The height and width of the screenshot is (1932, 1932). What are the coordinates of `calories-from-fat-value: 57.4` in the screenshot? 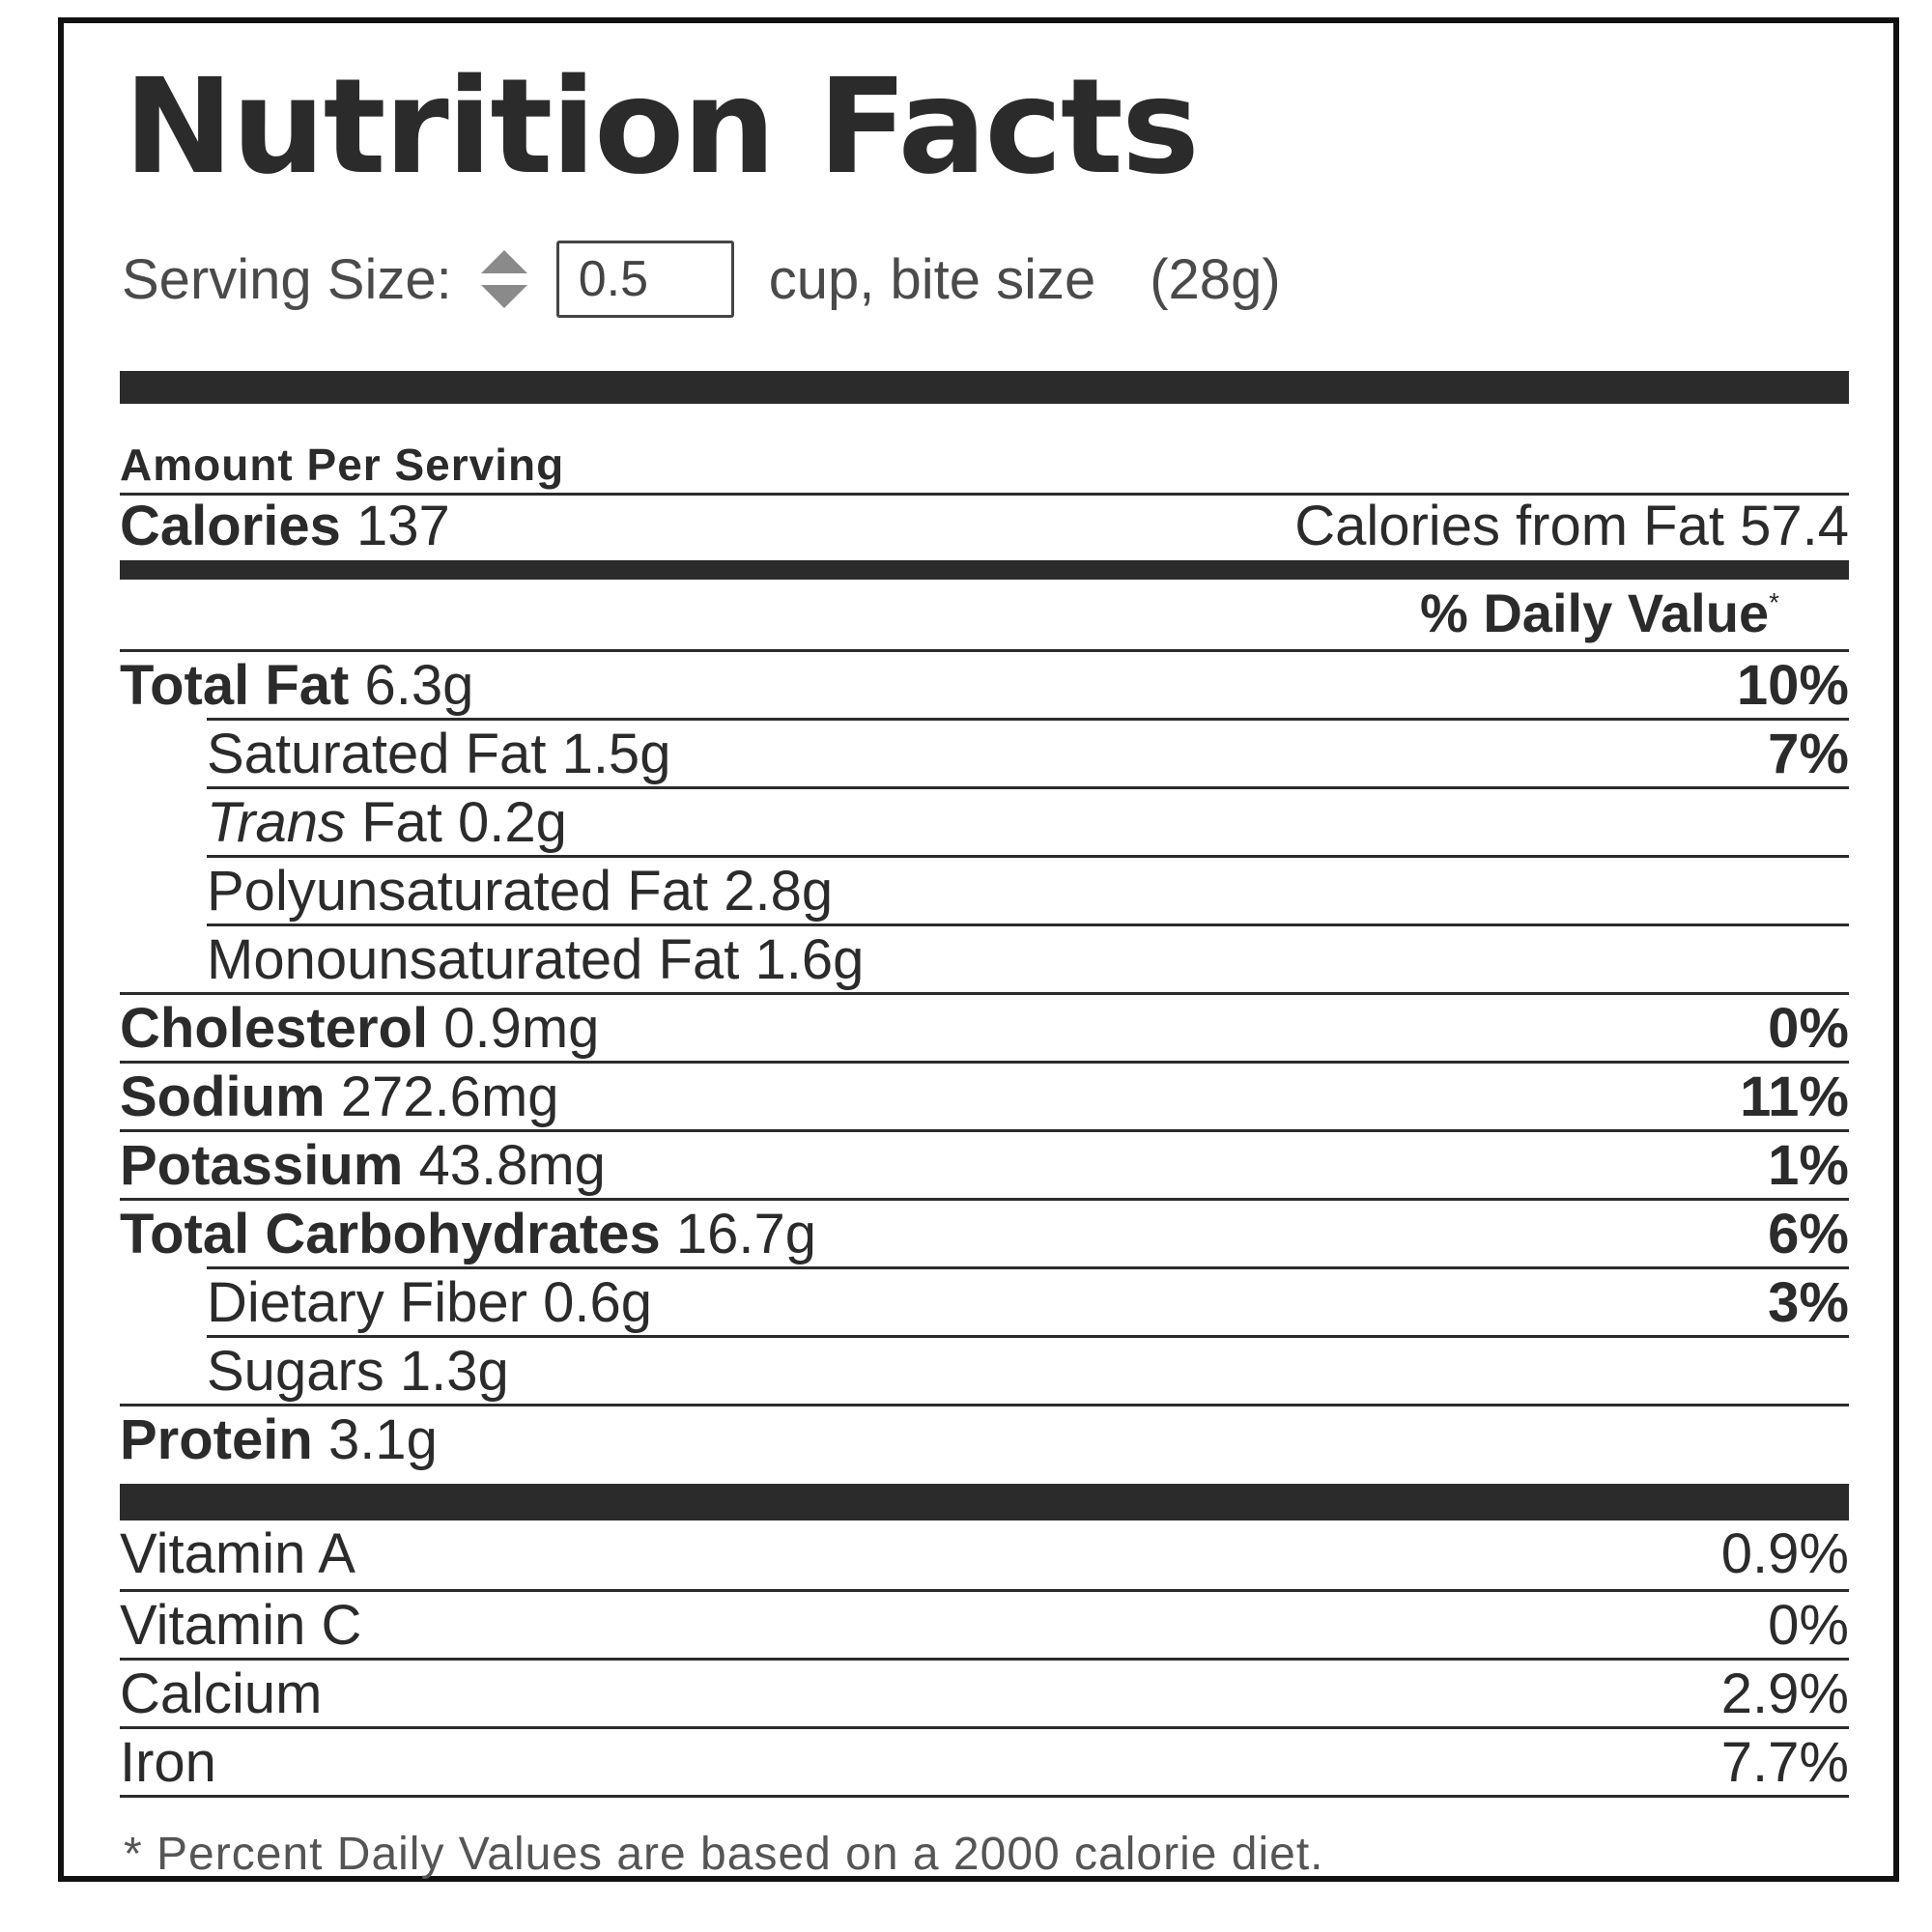 It's located at (1794, 525).